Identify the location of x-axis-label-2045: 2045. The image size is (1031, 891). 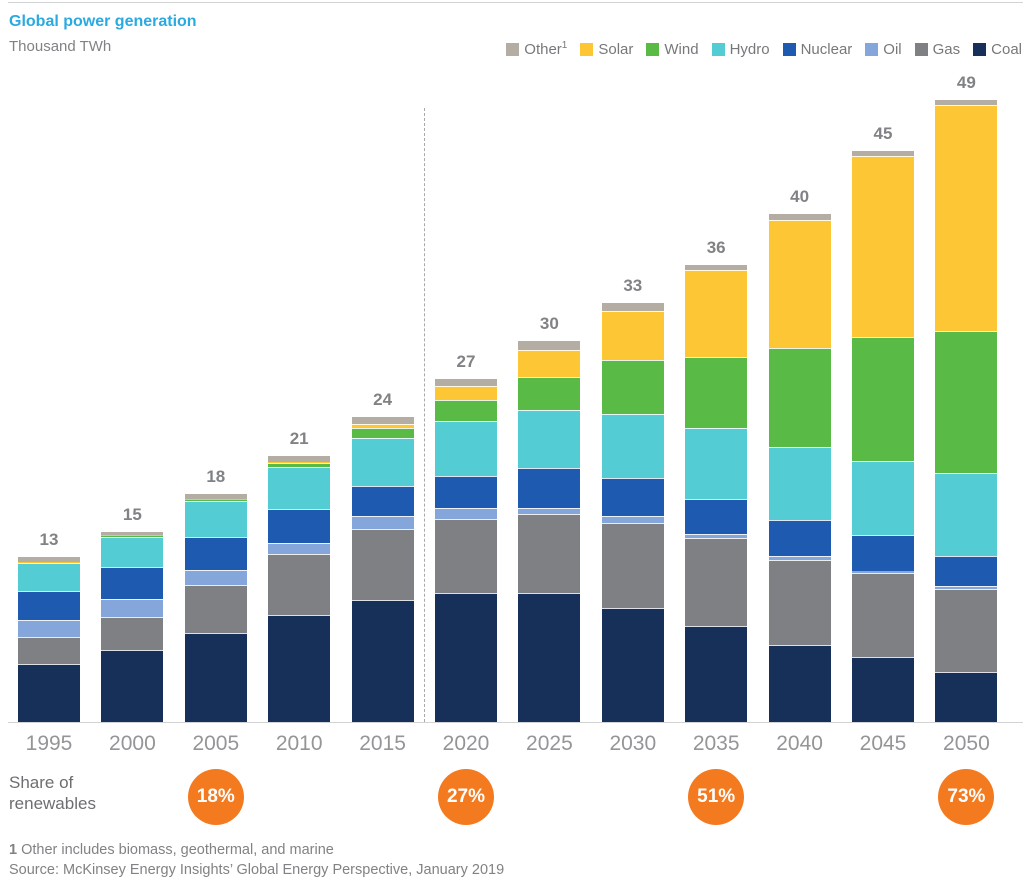
(883, 743).